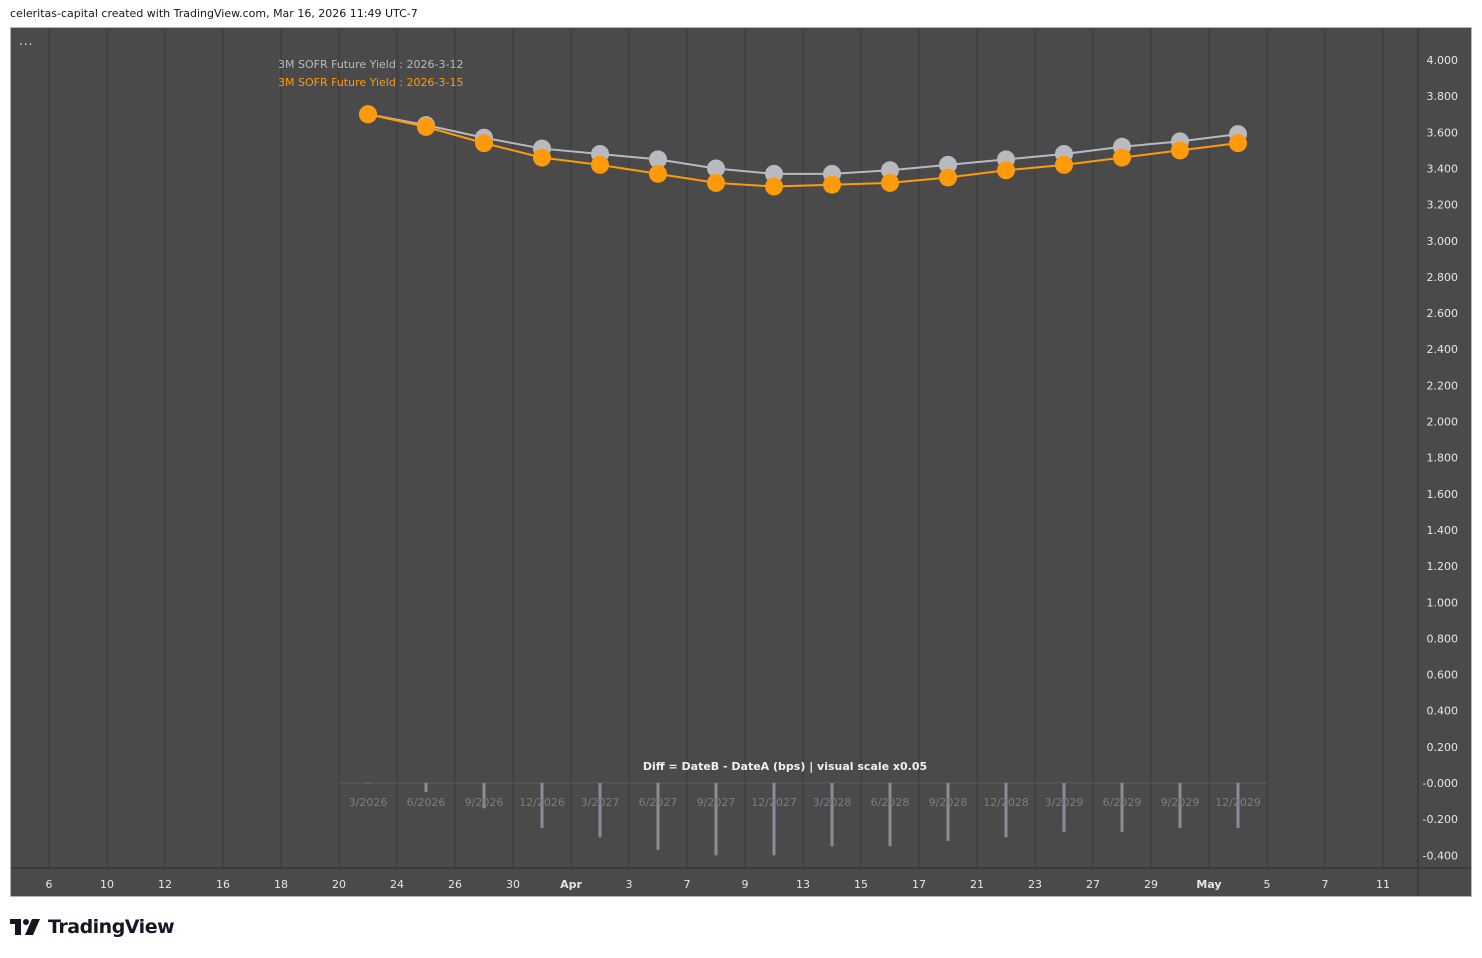 Image resolution: width=1482 pixels, height=958 pixels. Describe the element at coordinates (1443, 349) in the screenshot. I see `y-tick-label: 2.400` at that location.